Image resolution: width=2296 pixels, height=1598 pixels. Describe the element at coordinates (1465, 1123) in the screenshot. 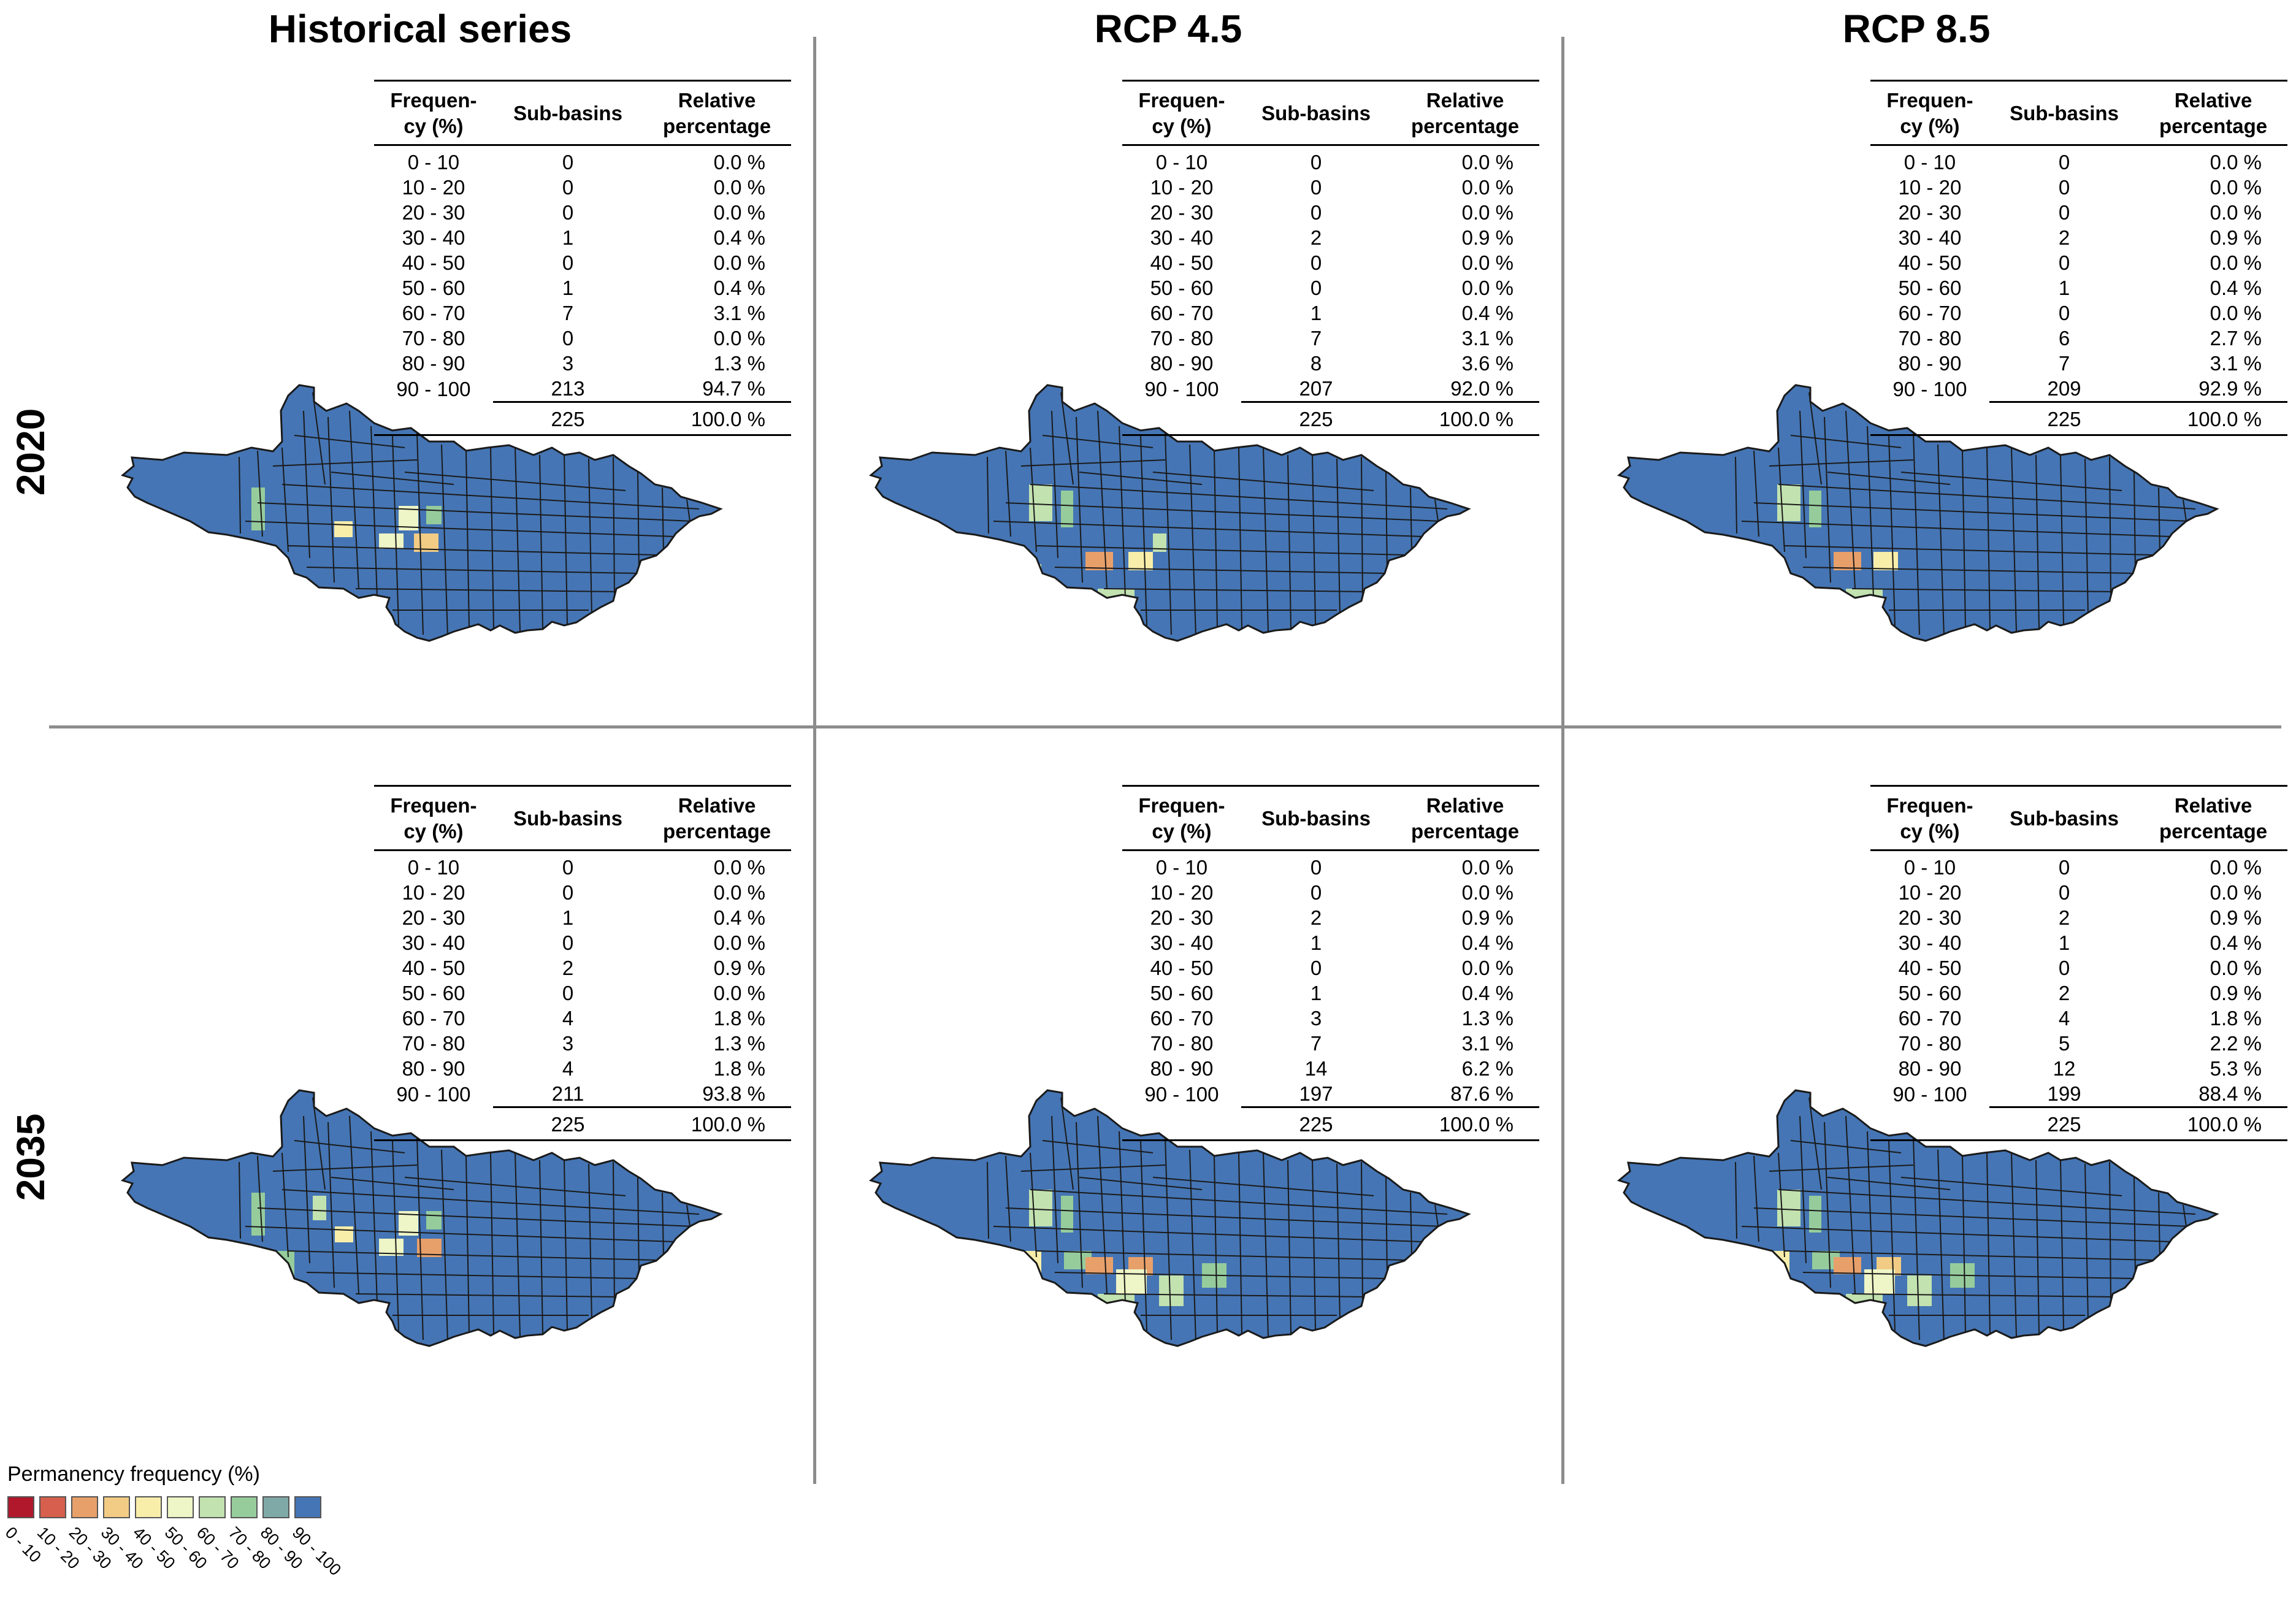

I see `total-percentage: 100.0 %` at that location.